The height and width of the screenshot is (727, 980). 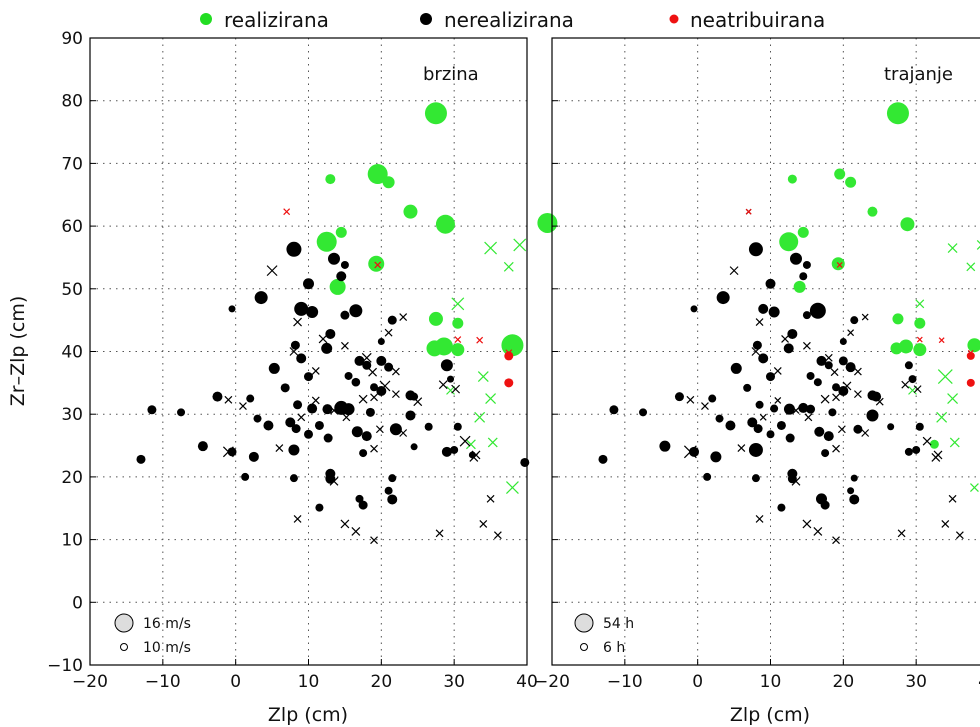 I want to click on x-tick-label: 20, so click(x=844, y=682).